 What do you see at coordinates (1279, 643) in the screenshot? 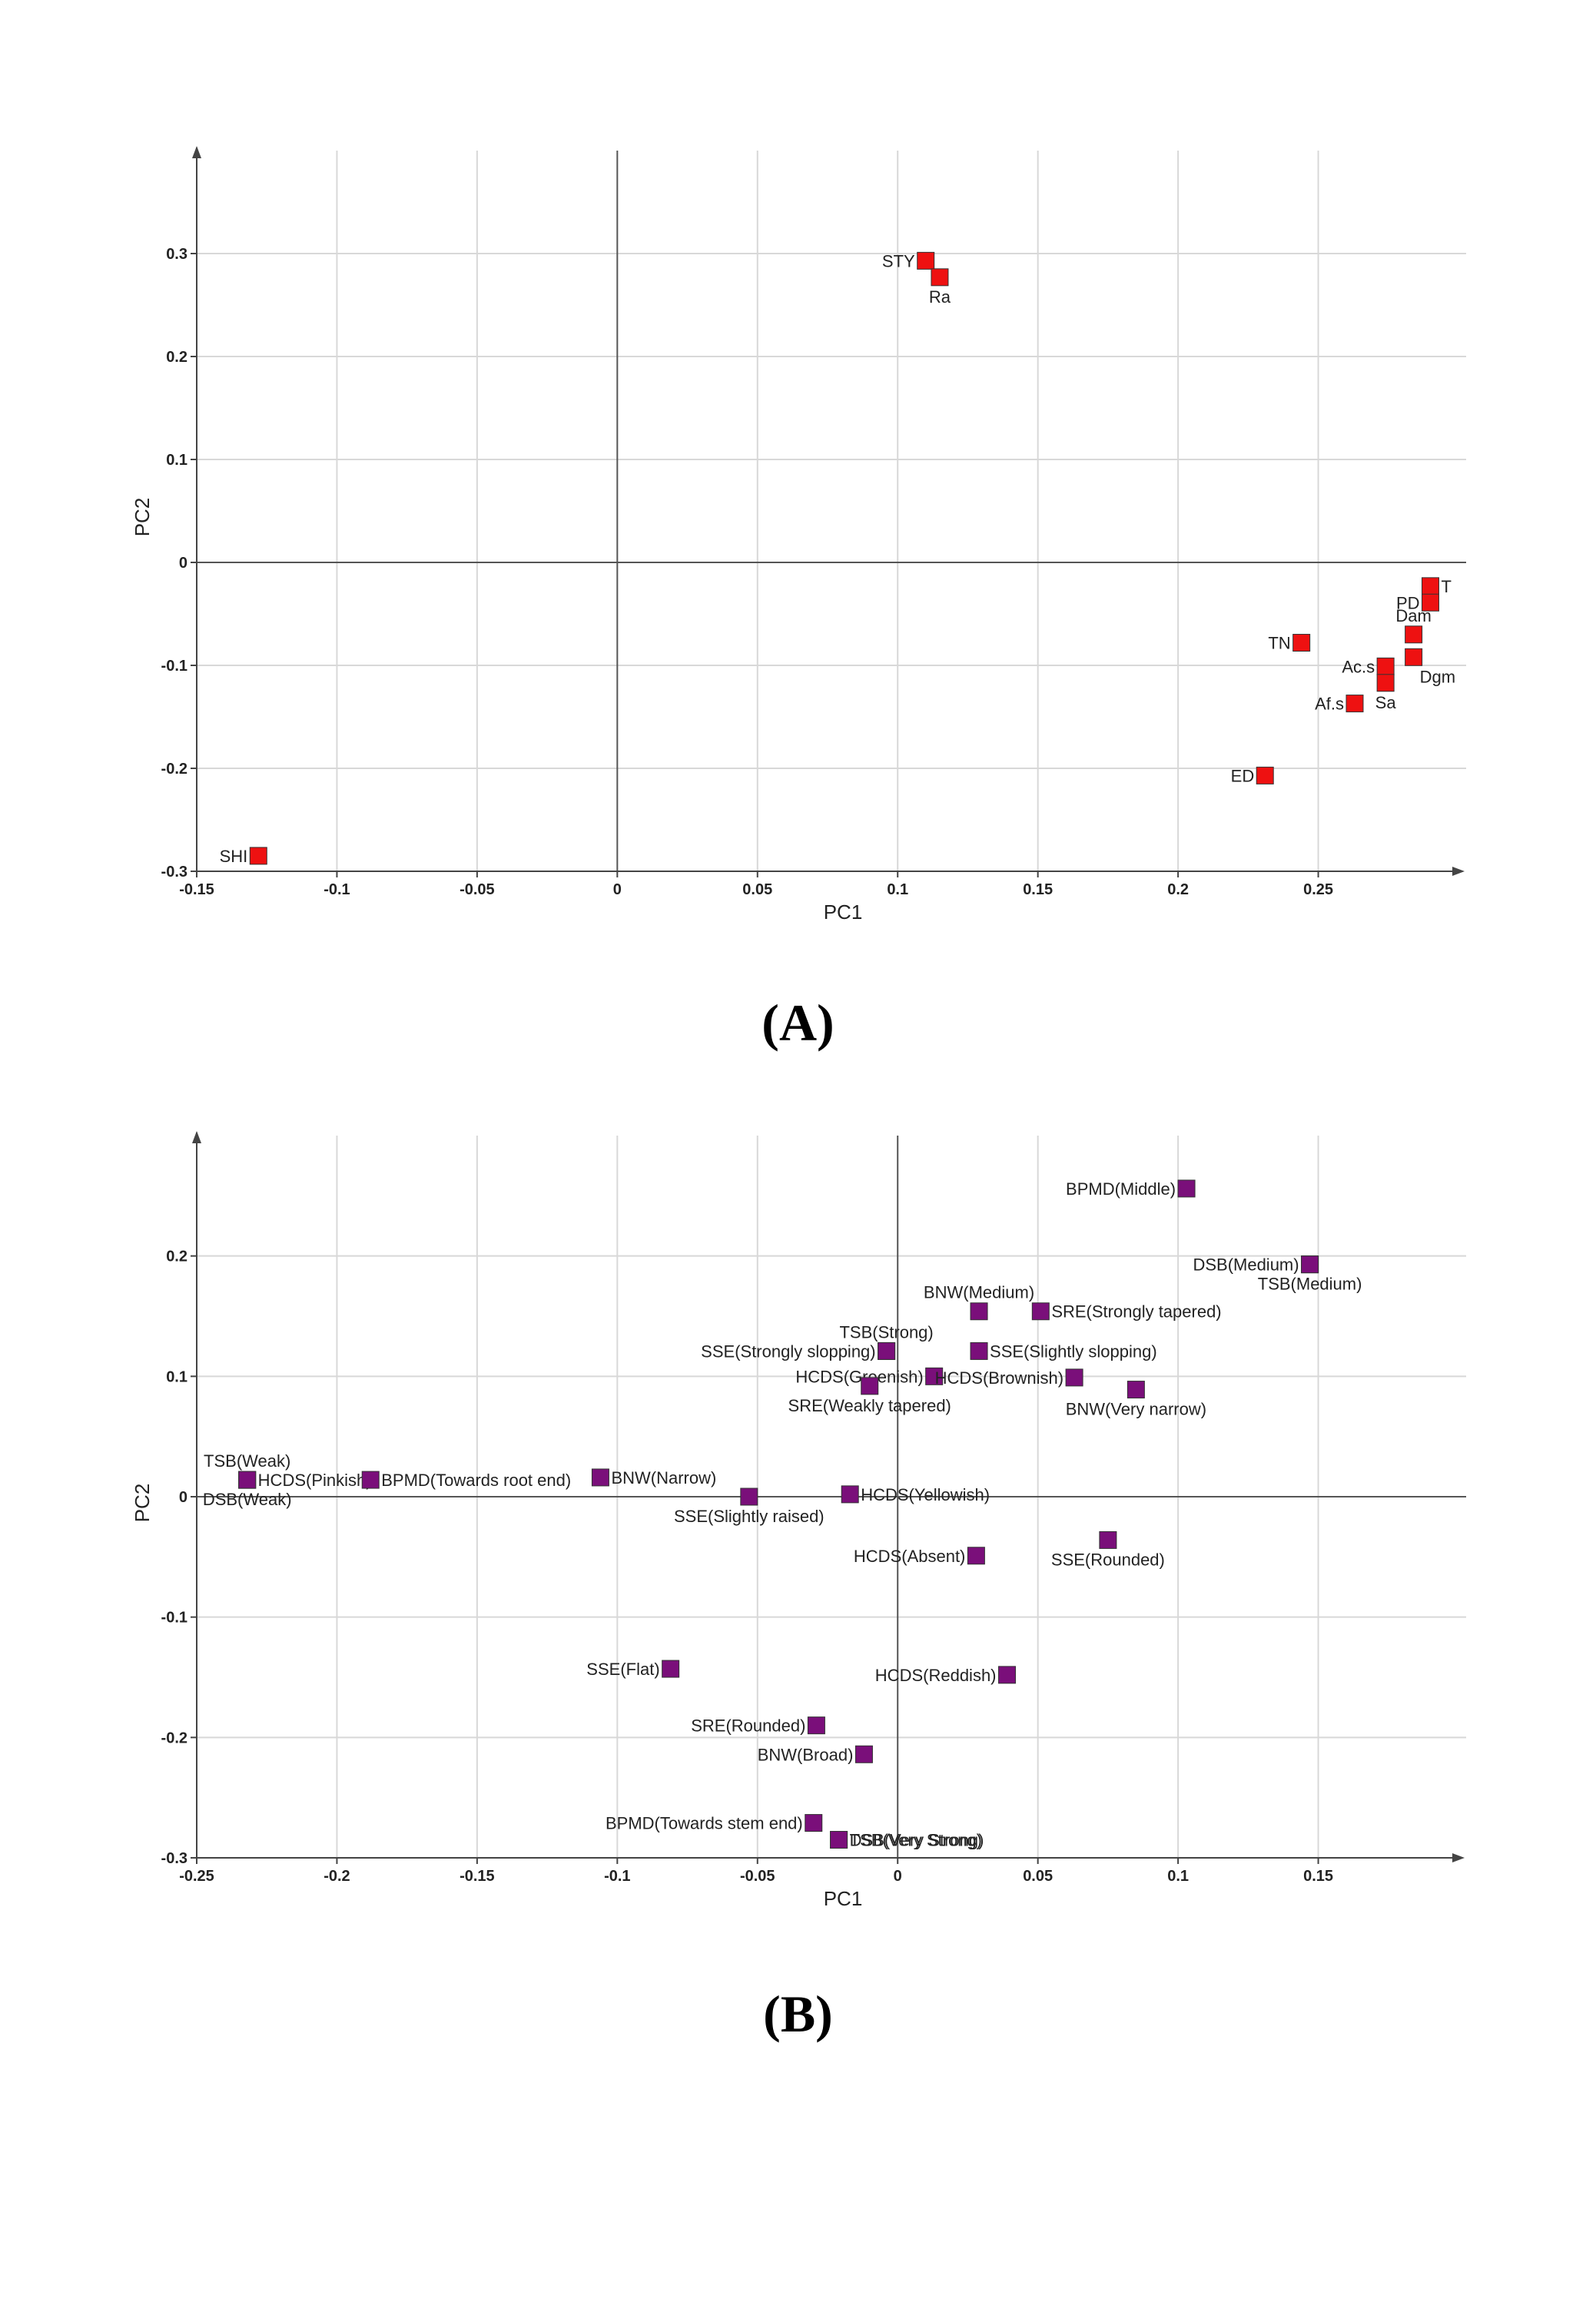
I see `chart1-point-label: TN` at bounding box center [1279, 643].